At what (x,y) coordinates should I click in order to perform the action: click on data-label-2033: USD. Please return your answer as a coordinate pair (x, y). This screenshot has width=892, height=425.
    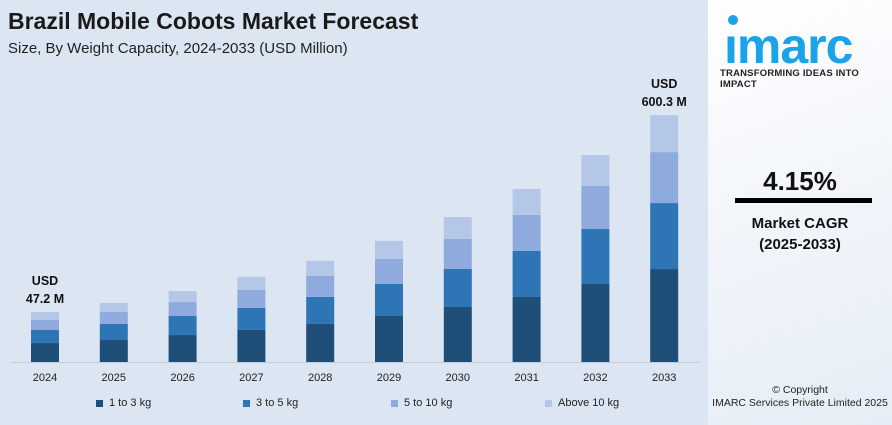
    Looking at the image, I should click on (664, 84).